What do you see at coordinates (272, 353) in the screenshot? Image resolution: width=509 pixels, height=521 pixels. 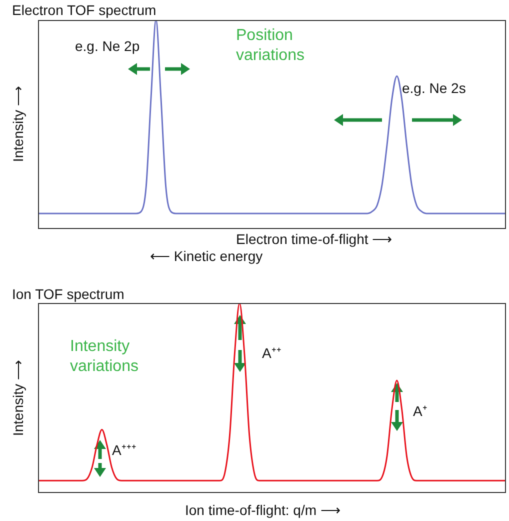 I see `annotation: A⁺⁺` at bounding box center [272, 353].